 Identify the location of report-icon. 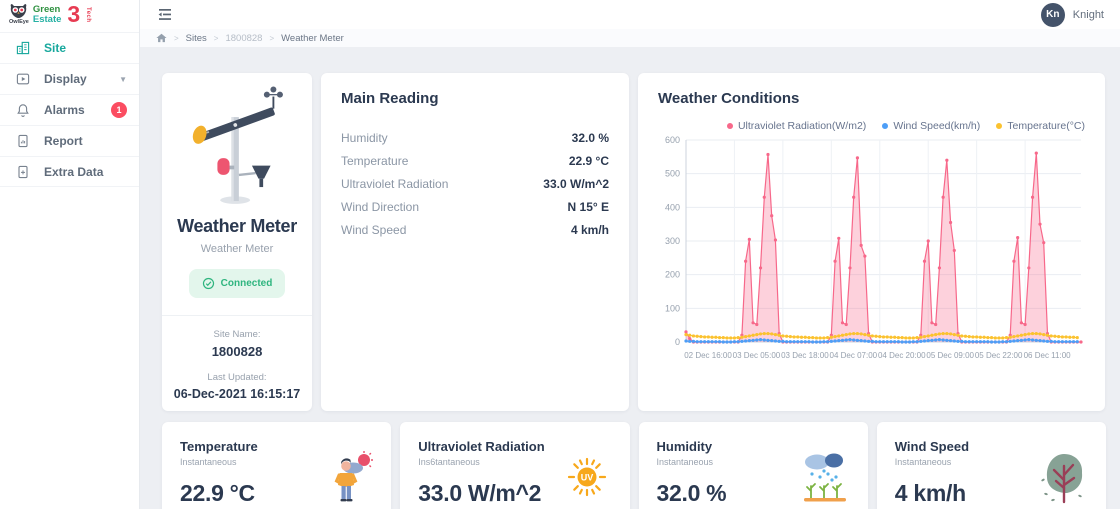
(23, 141).